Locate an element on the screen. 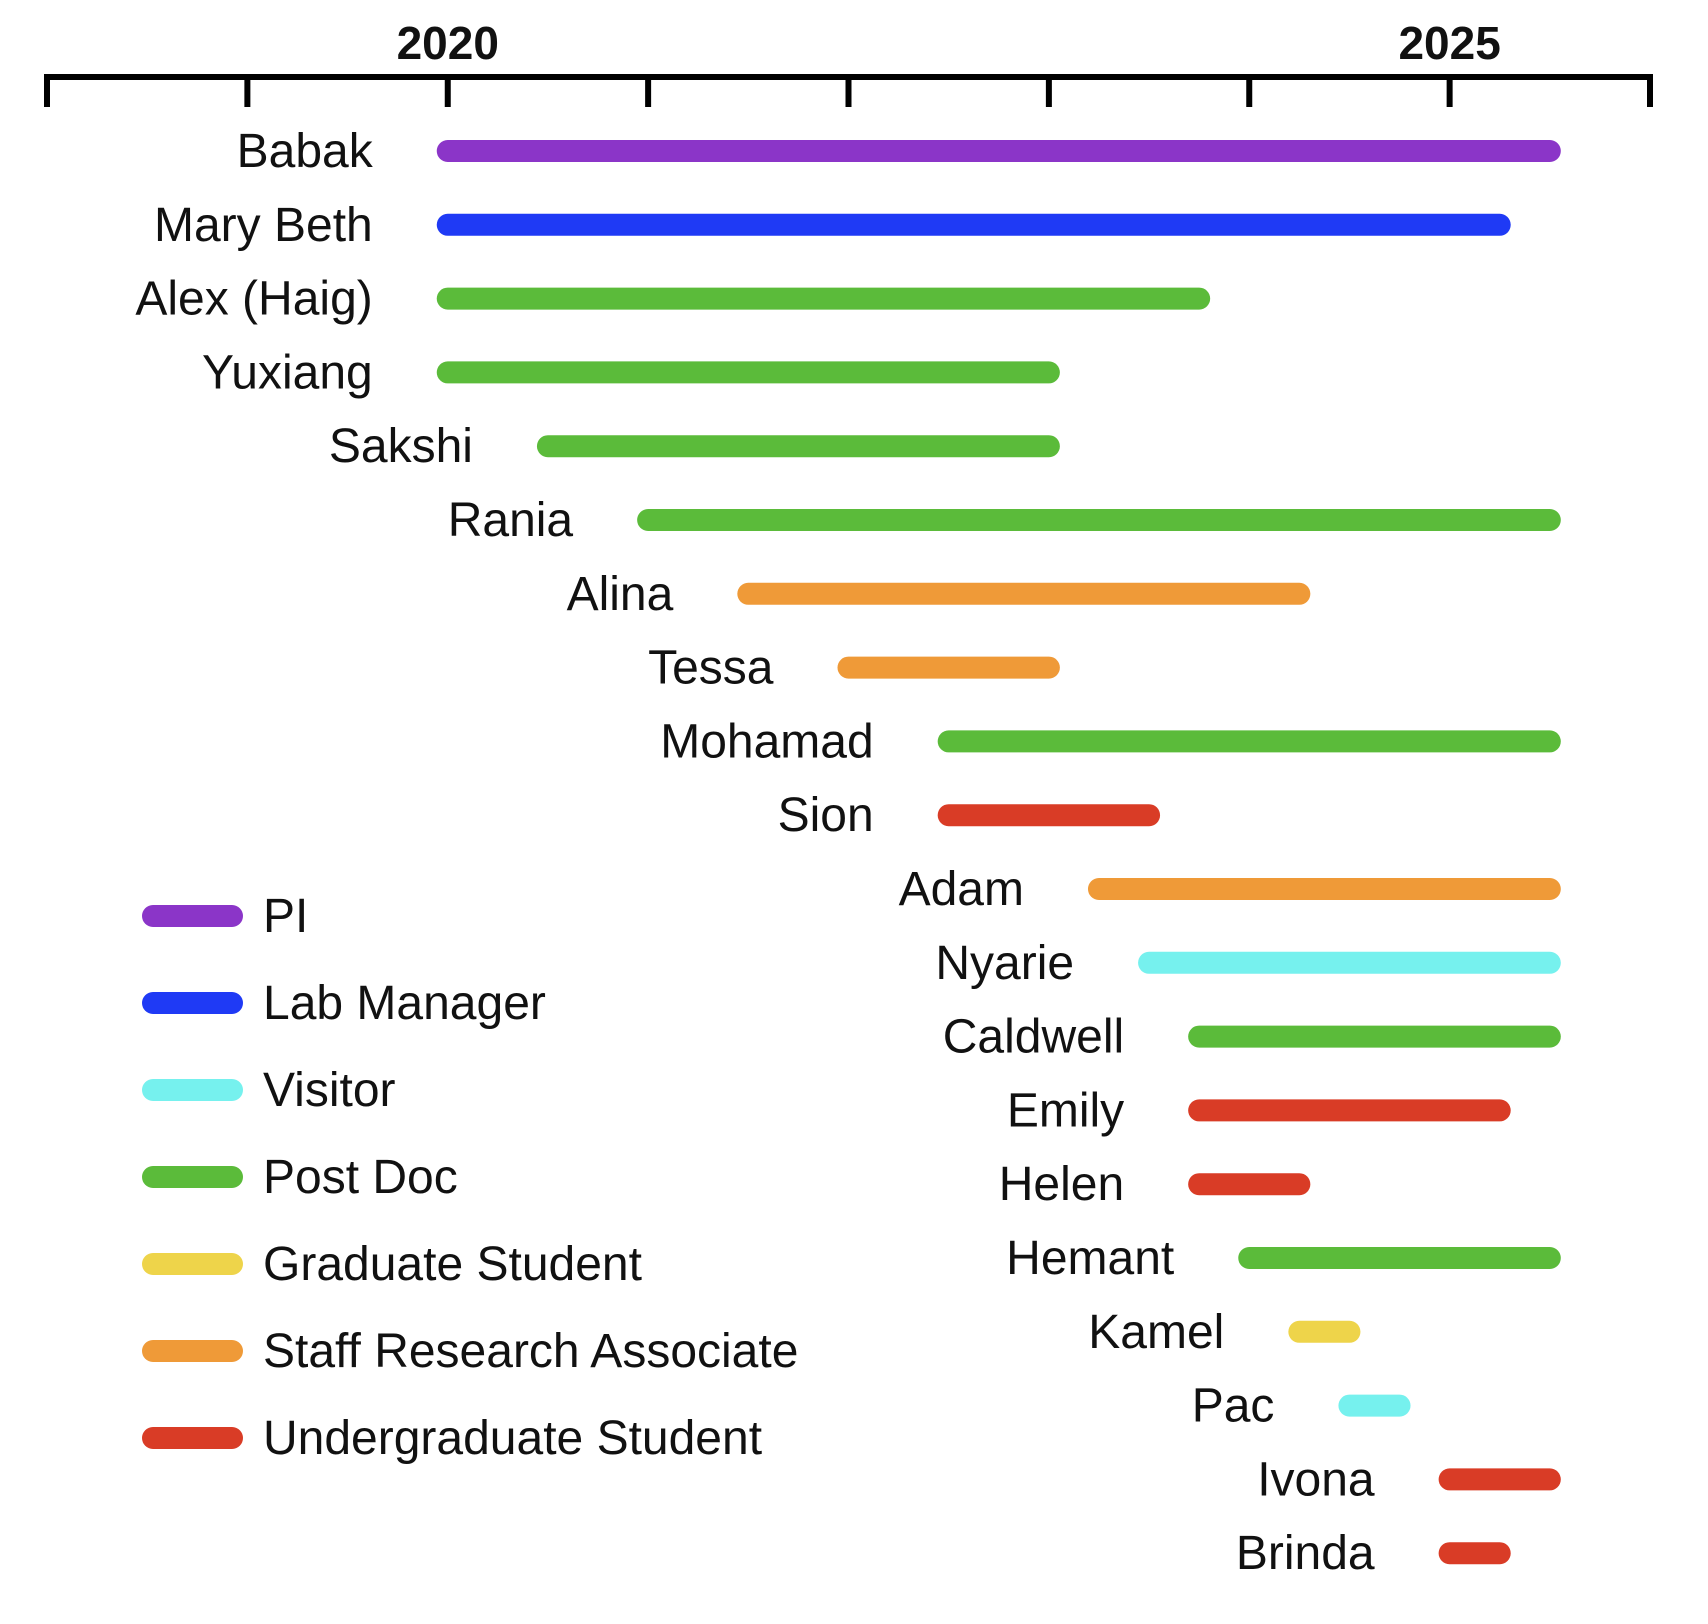  member-label-pac: Pac is located at coordinates (1233, 1406).